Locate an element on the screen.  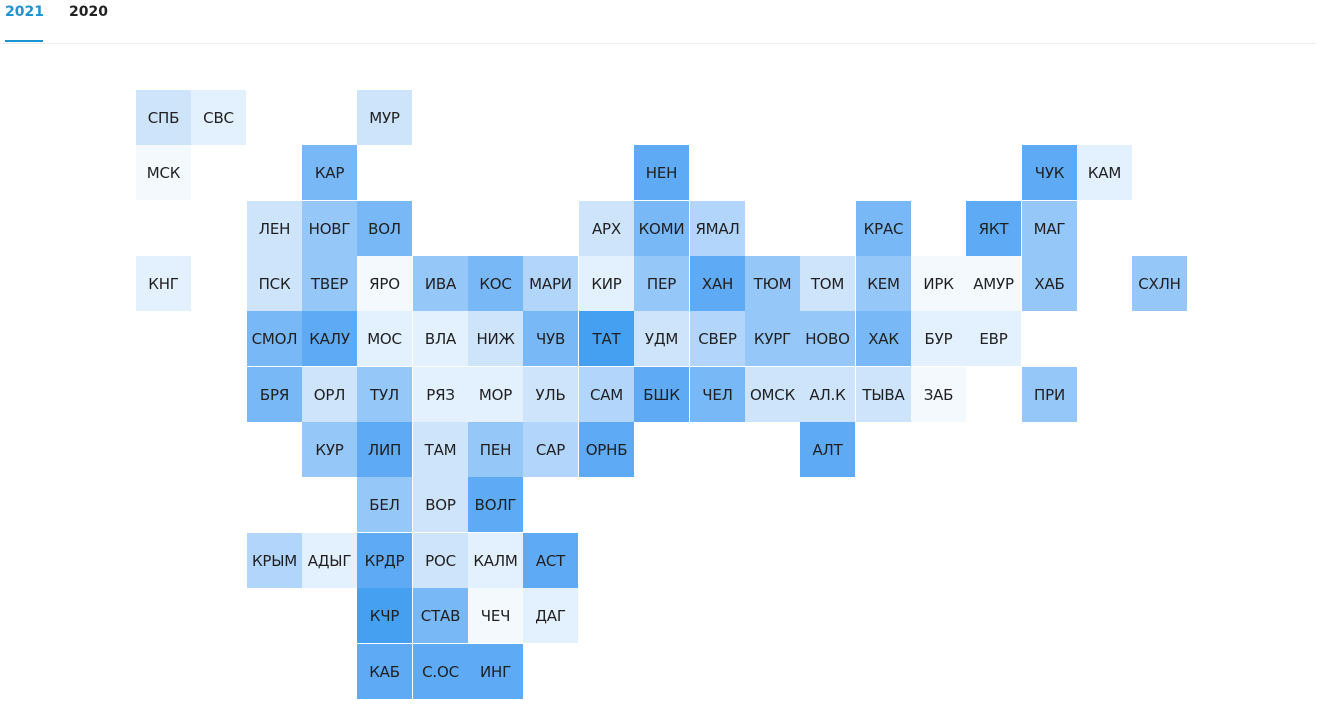
region-tile: УЛЬ is located at coordinates (550, 394).